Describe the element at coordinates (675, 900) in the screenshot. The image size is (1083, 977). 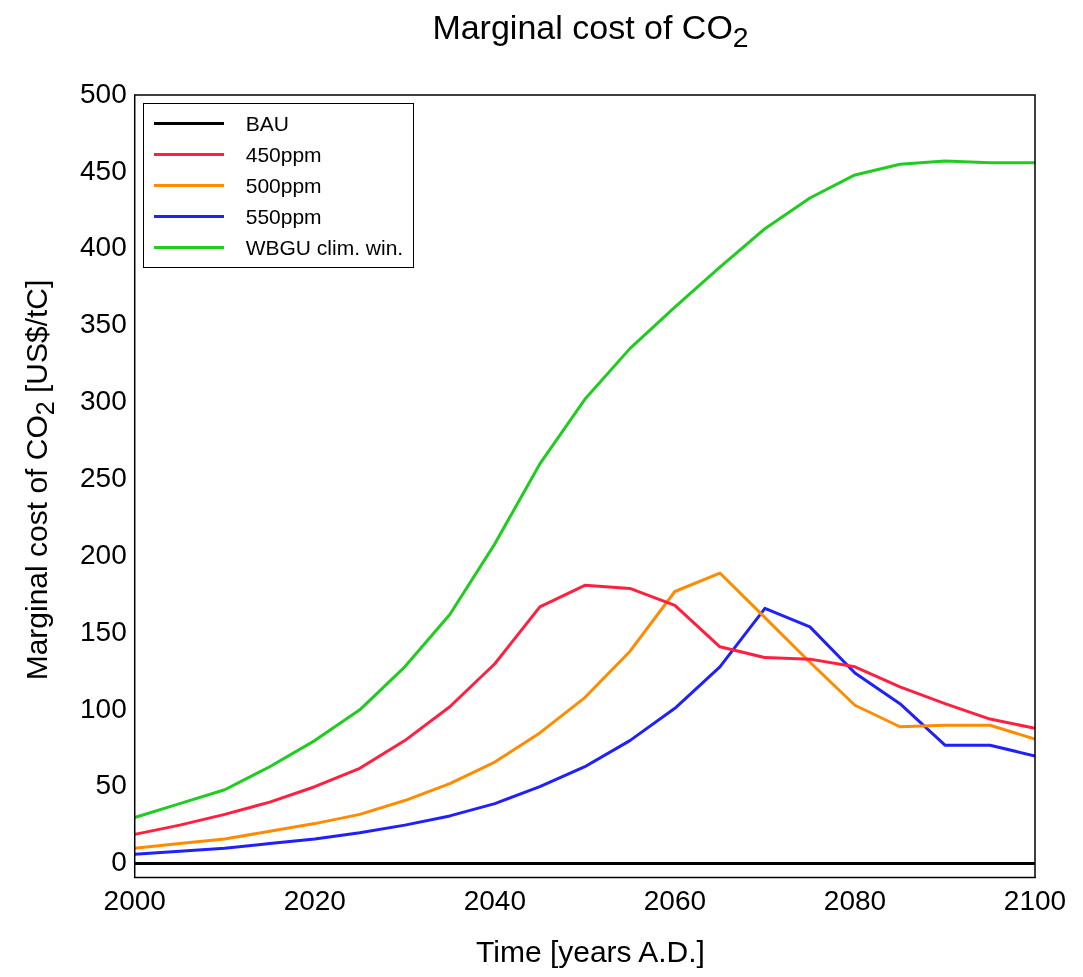
I see `x-tick-label: 2060` at that location.